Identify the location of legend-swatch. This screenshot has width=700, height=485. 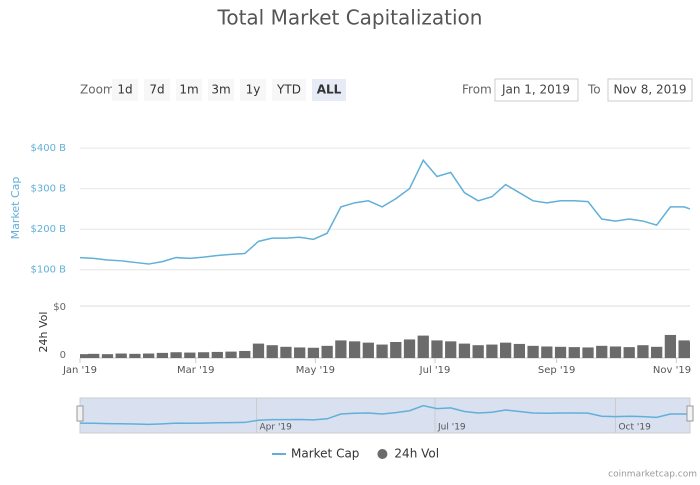
(382, 454).